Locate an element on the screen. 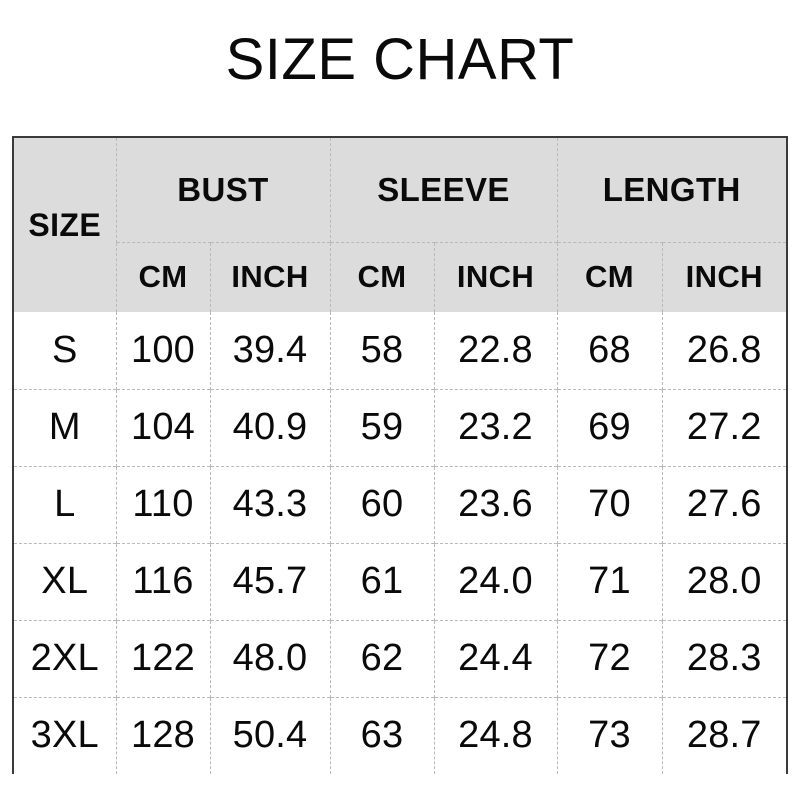 The image size is (800, 800). cell-bust-inch: 45.7 is located at coordinates (269, 581).